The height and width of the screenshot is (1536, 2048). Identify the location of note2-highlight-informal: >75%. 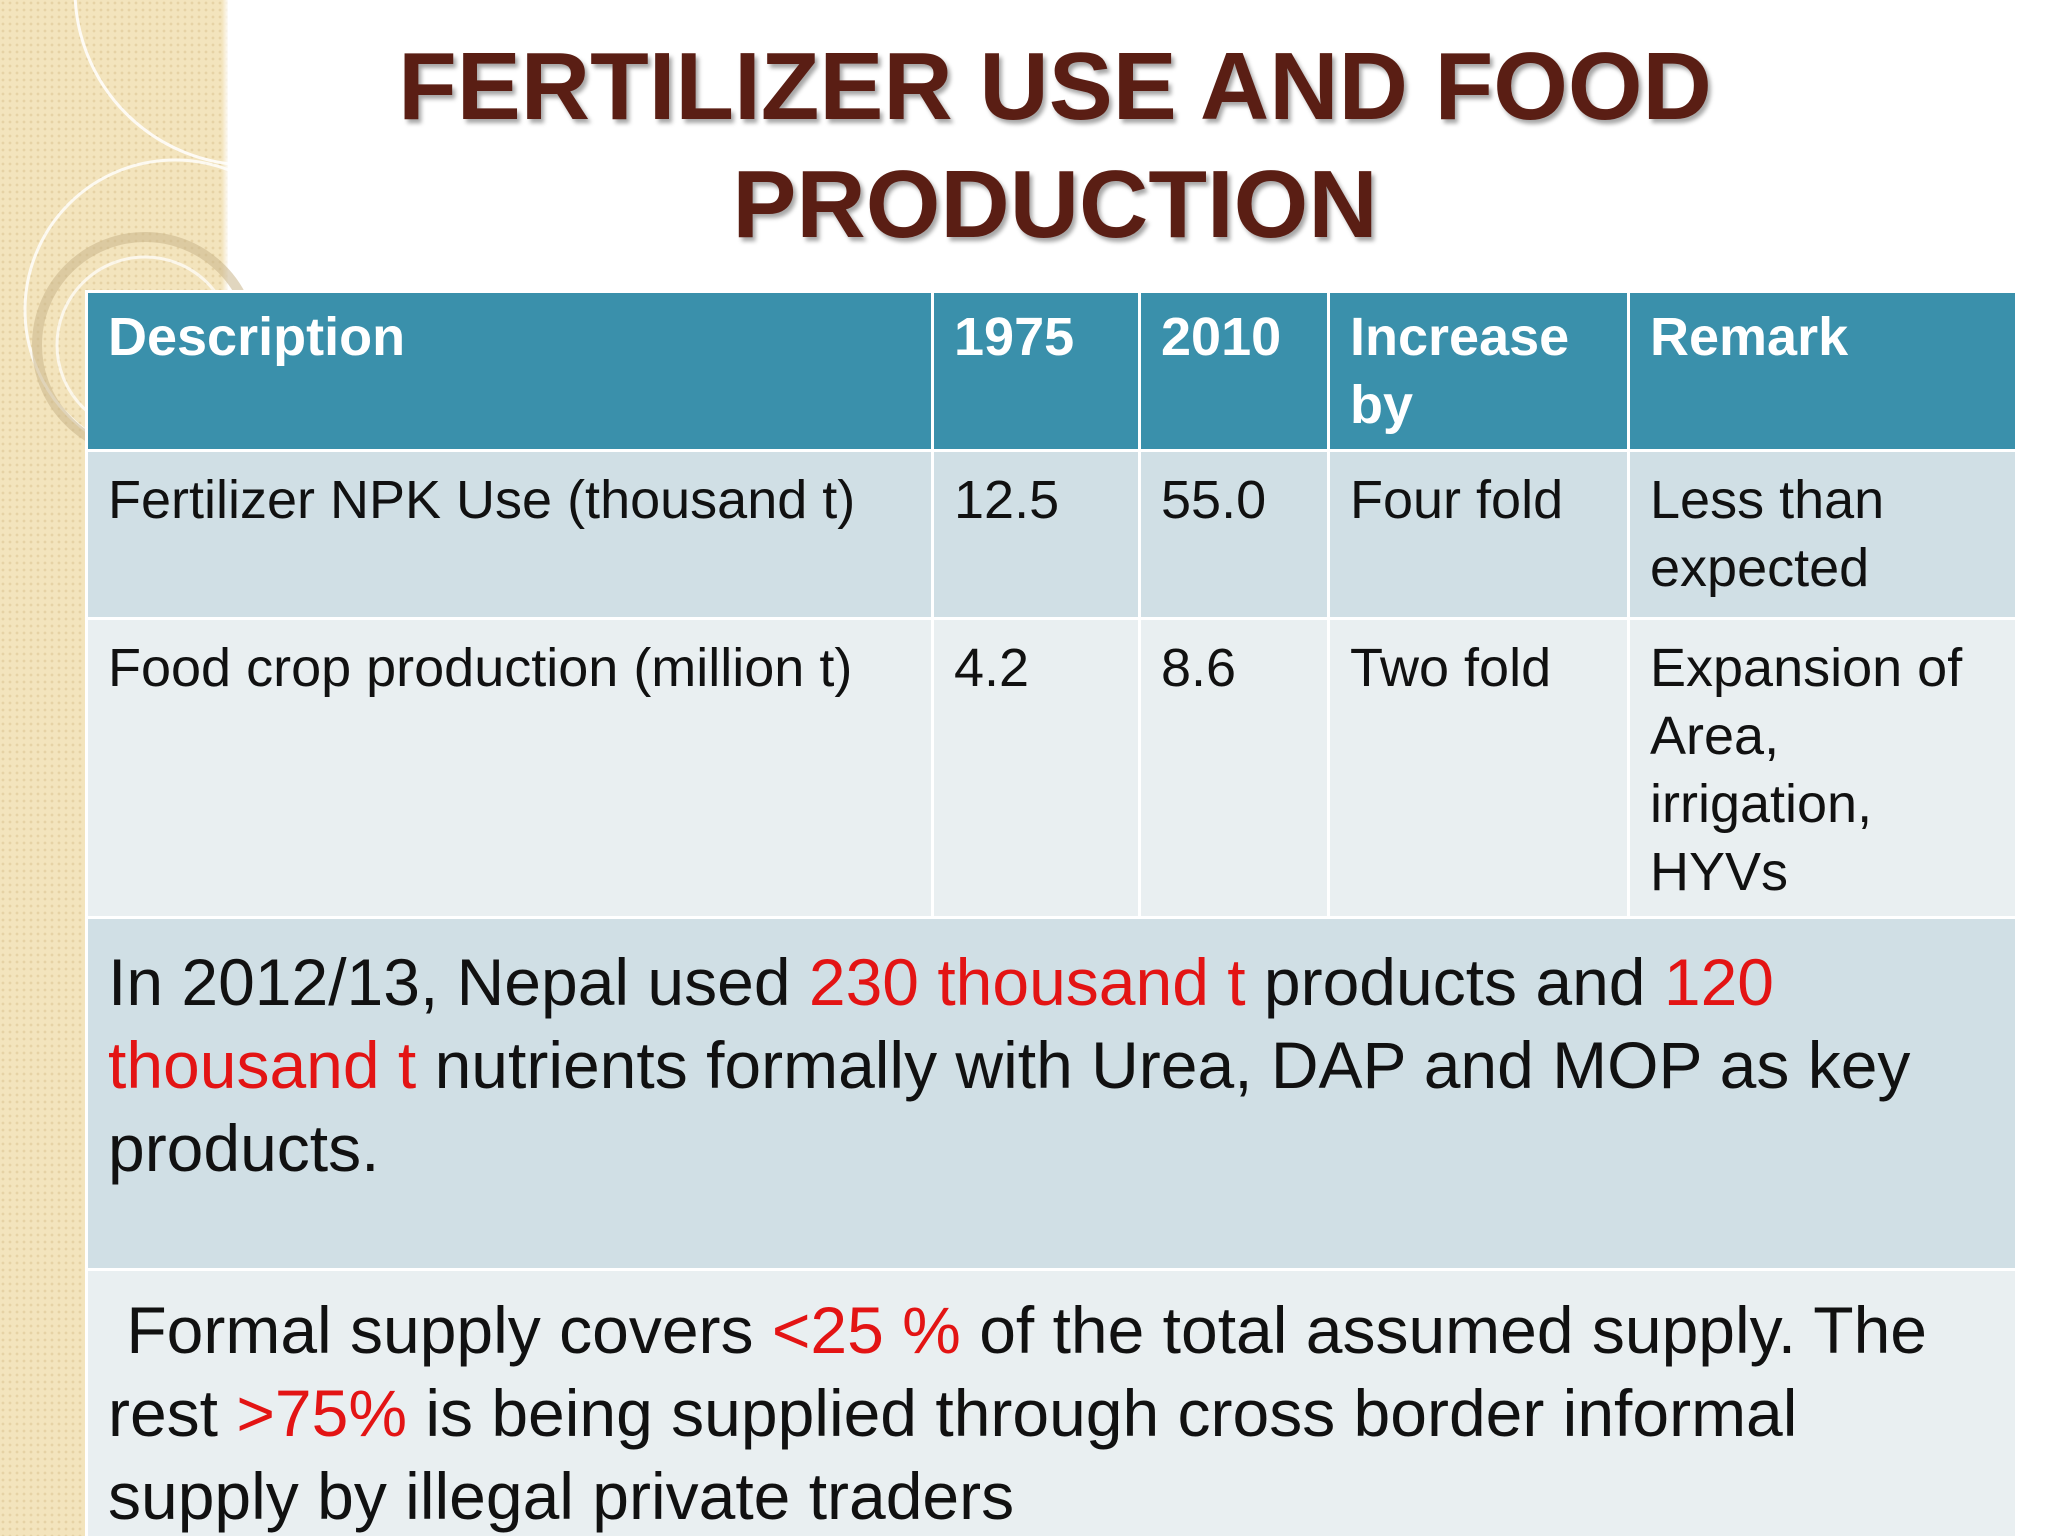
(321, 1413).